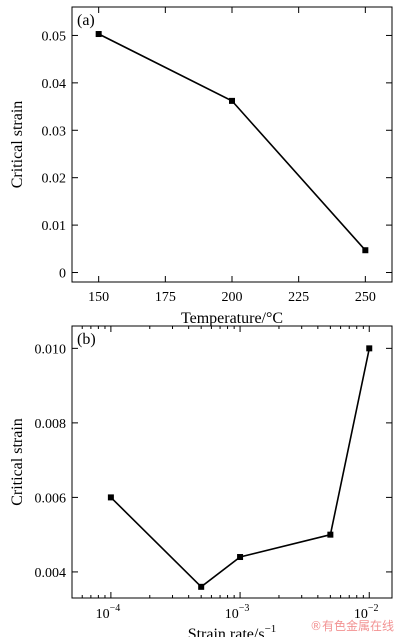  What do you see at coordinates (232, 630) in the screenshot?
I see `x-axis-label: Strain rate/s−1` at bounding box center [232, 630].